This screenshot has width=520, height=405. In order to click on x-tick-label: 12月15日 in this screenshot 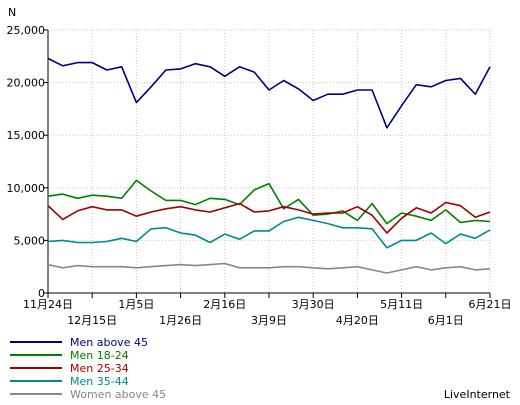, I will do `click(92, 320)`.